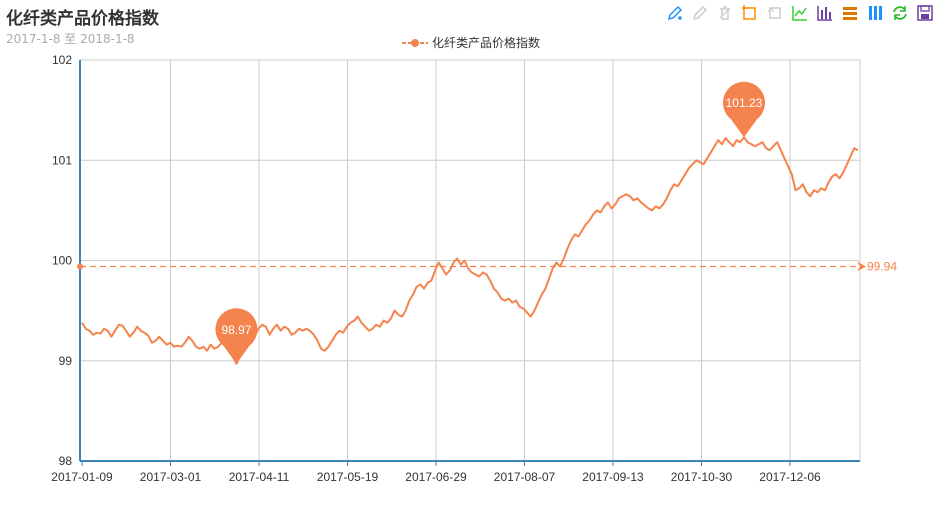 The image size is (940, 520). Describe the element at coordinates (436, 477) in the screenshot. I see `x-tick-label: 2017-06-29` at that location.